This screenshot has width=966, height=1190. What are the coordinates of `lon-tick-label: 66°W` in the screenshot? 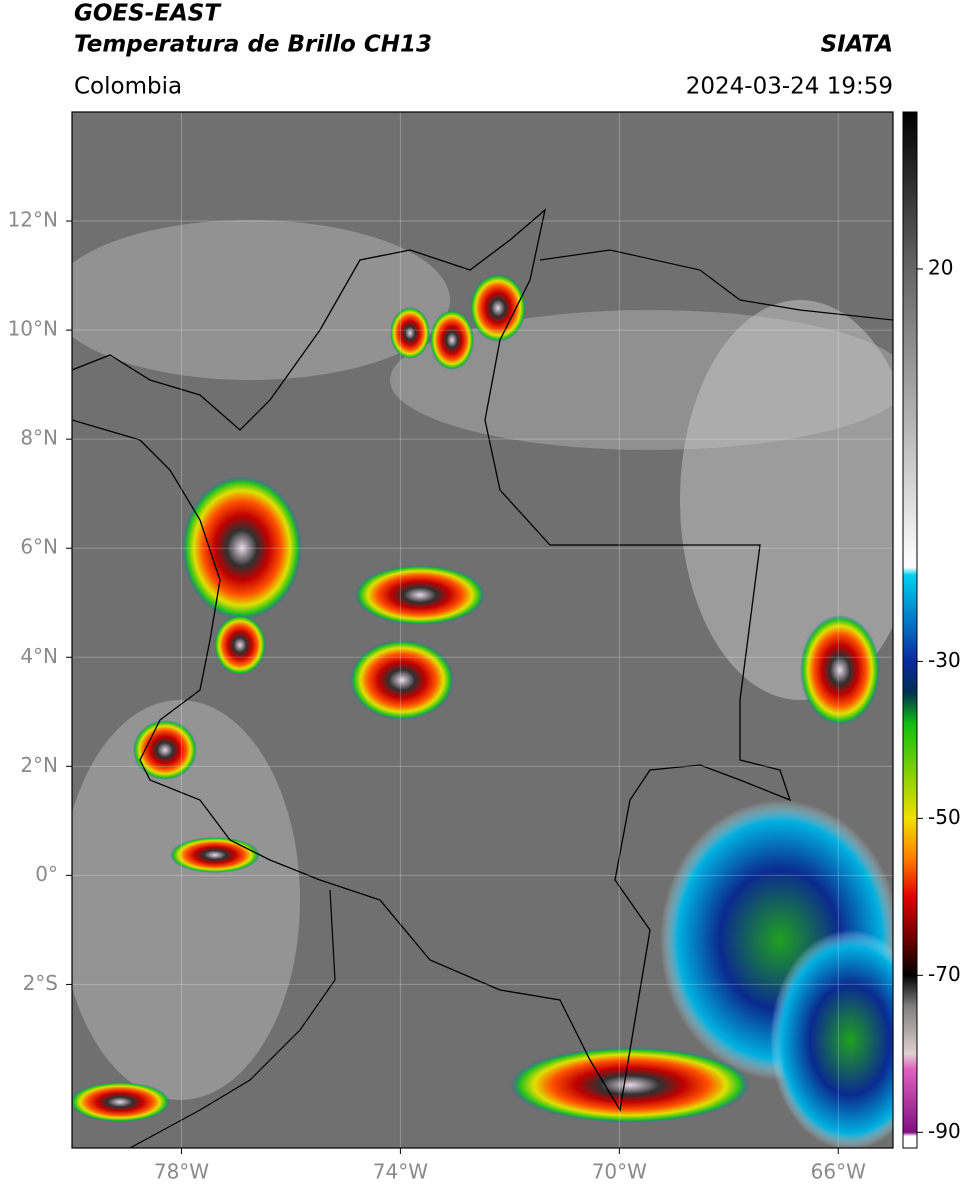 It's located at (838, 1172).